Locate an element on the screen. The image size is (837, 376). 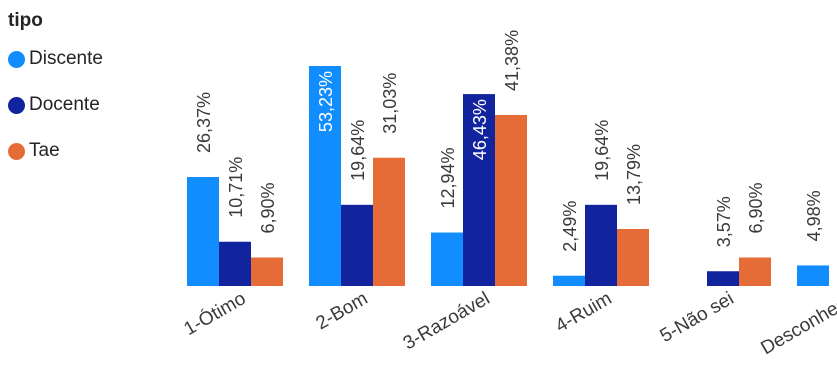
legend-label: Docente is located at coordinates (64, 104).